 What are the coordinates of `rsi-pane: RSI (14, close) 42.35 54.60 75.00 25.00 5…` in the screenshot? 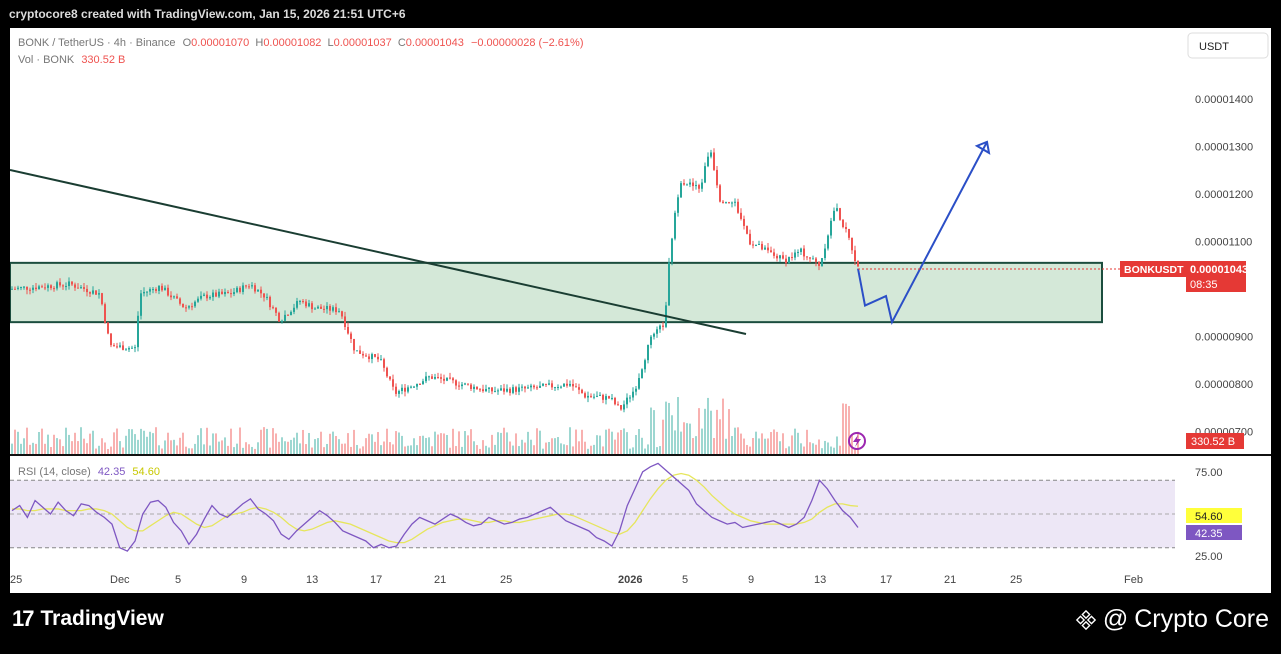 It's located at (626, 512).